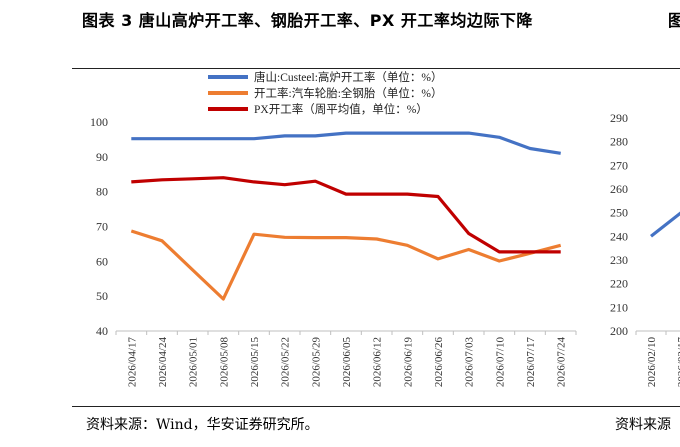 The height and width of the screenshot is (447, 680). I want to click on y-tick-label: 280, so click(619, 142).